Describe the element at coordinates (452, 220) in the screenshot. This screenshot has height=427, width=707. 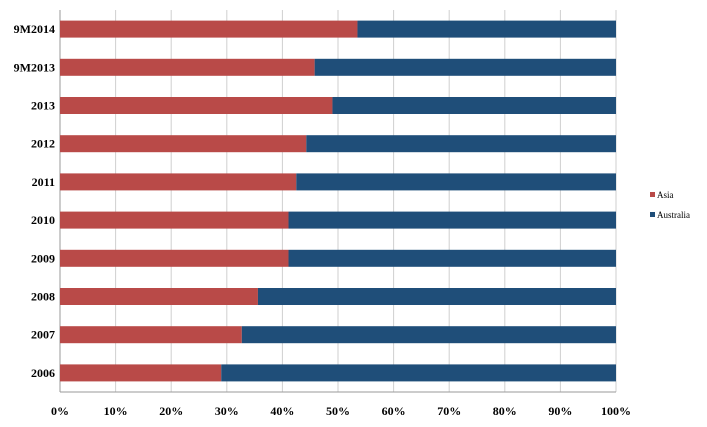
I see `bar-australia-2010` at that location.